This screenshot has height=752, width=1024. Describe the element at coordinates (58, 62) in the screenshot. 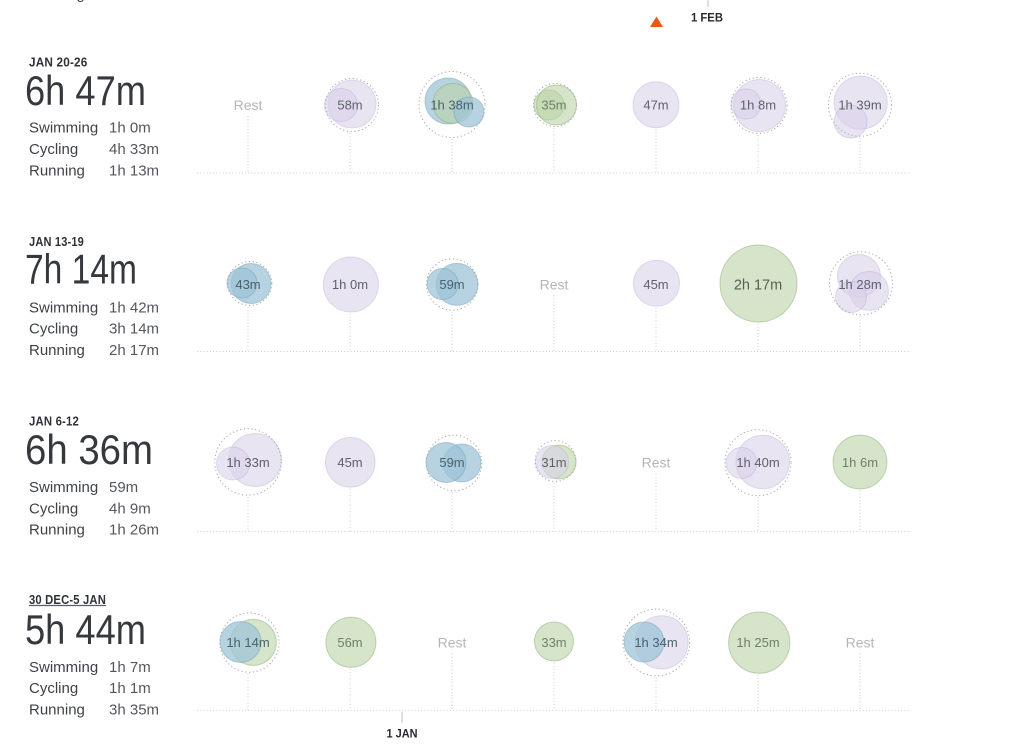

I see `svg-text: JAN 20-26` at that location.